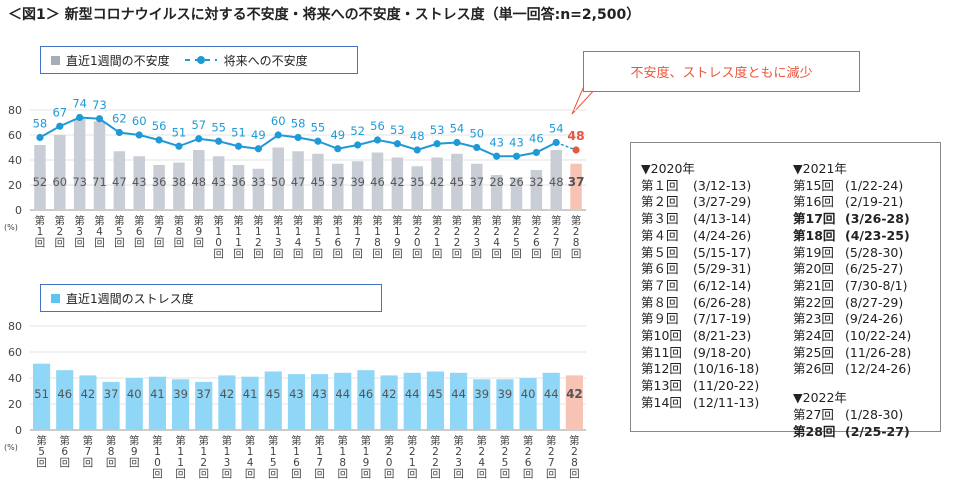 Image resolution: width=960 pixels, height=493 pixels. What do you see at coordinates (457, 243) in the screenshot?
I see `top-x-tick: 2` at bounding box center [457, 243].